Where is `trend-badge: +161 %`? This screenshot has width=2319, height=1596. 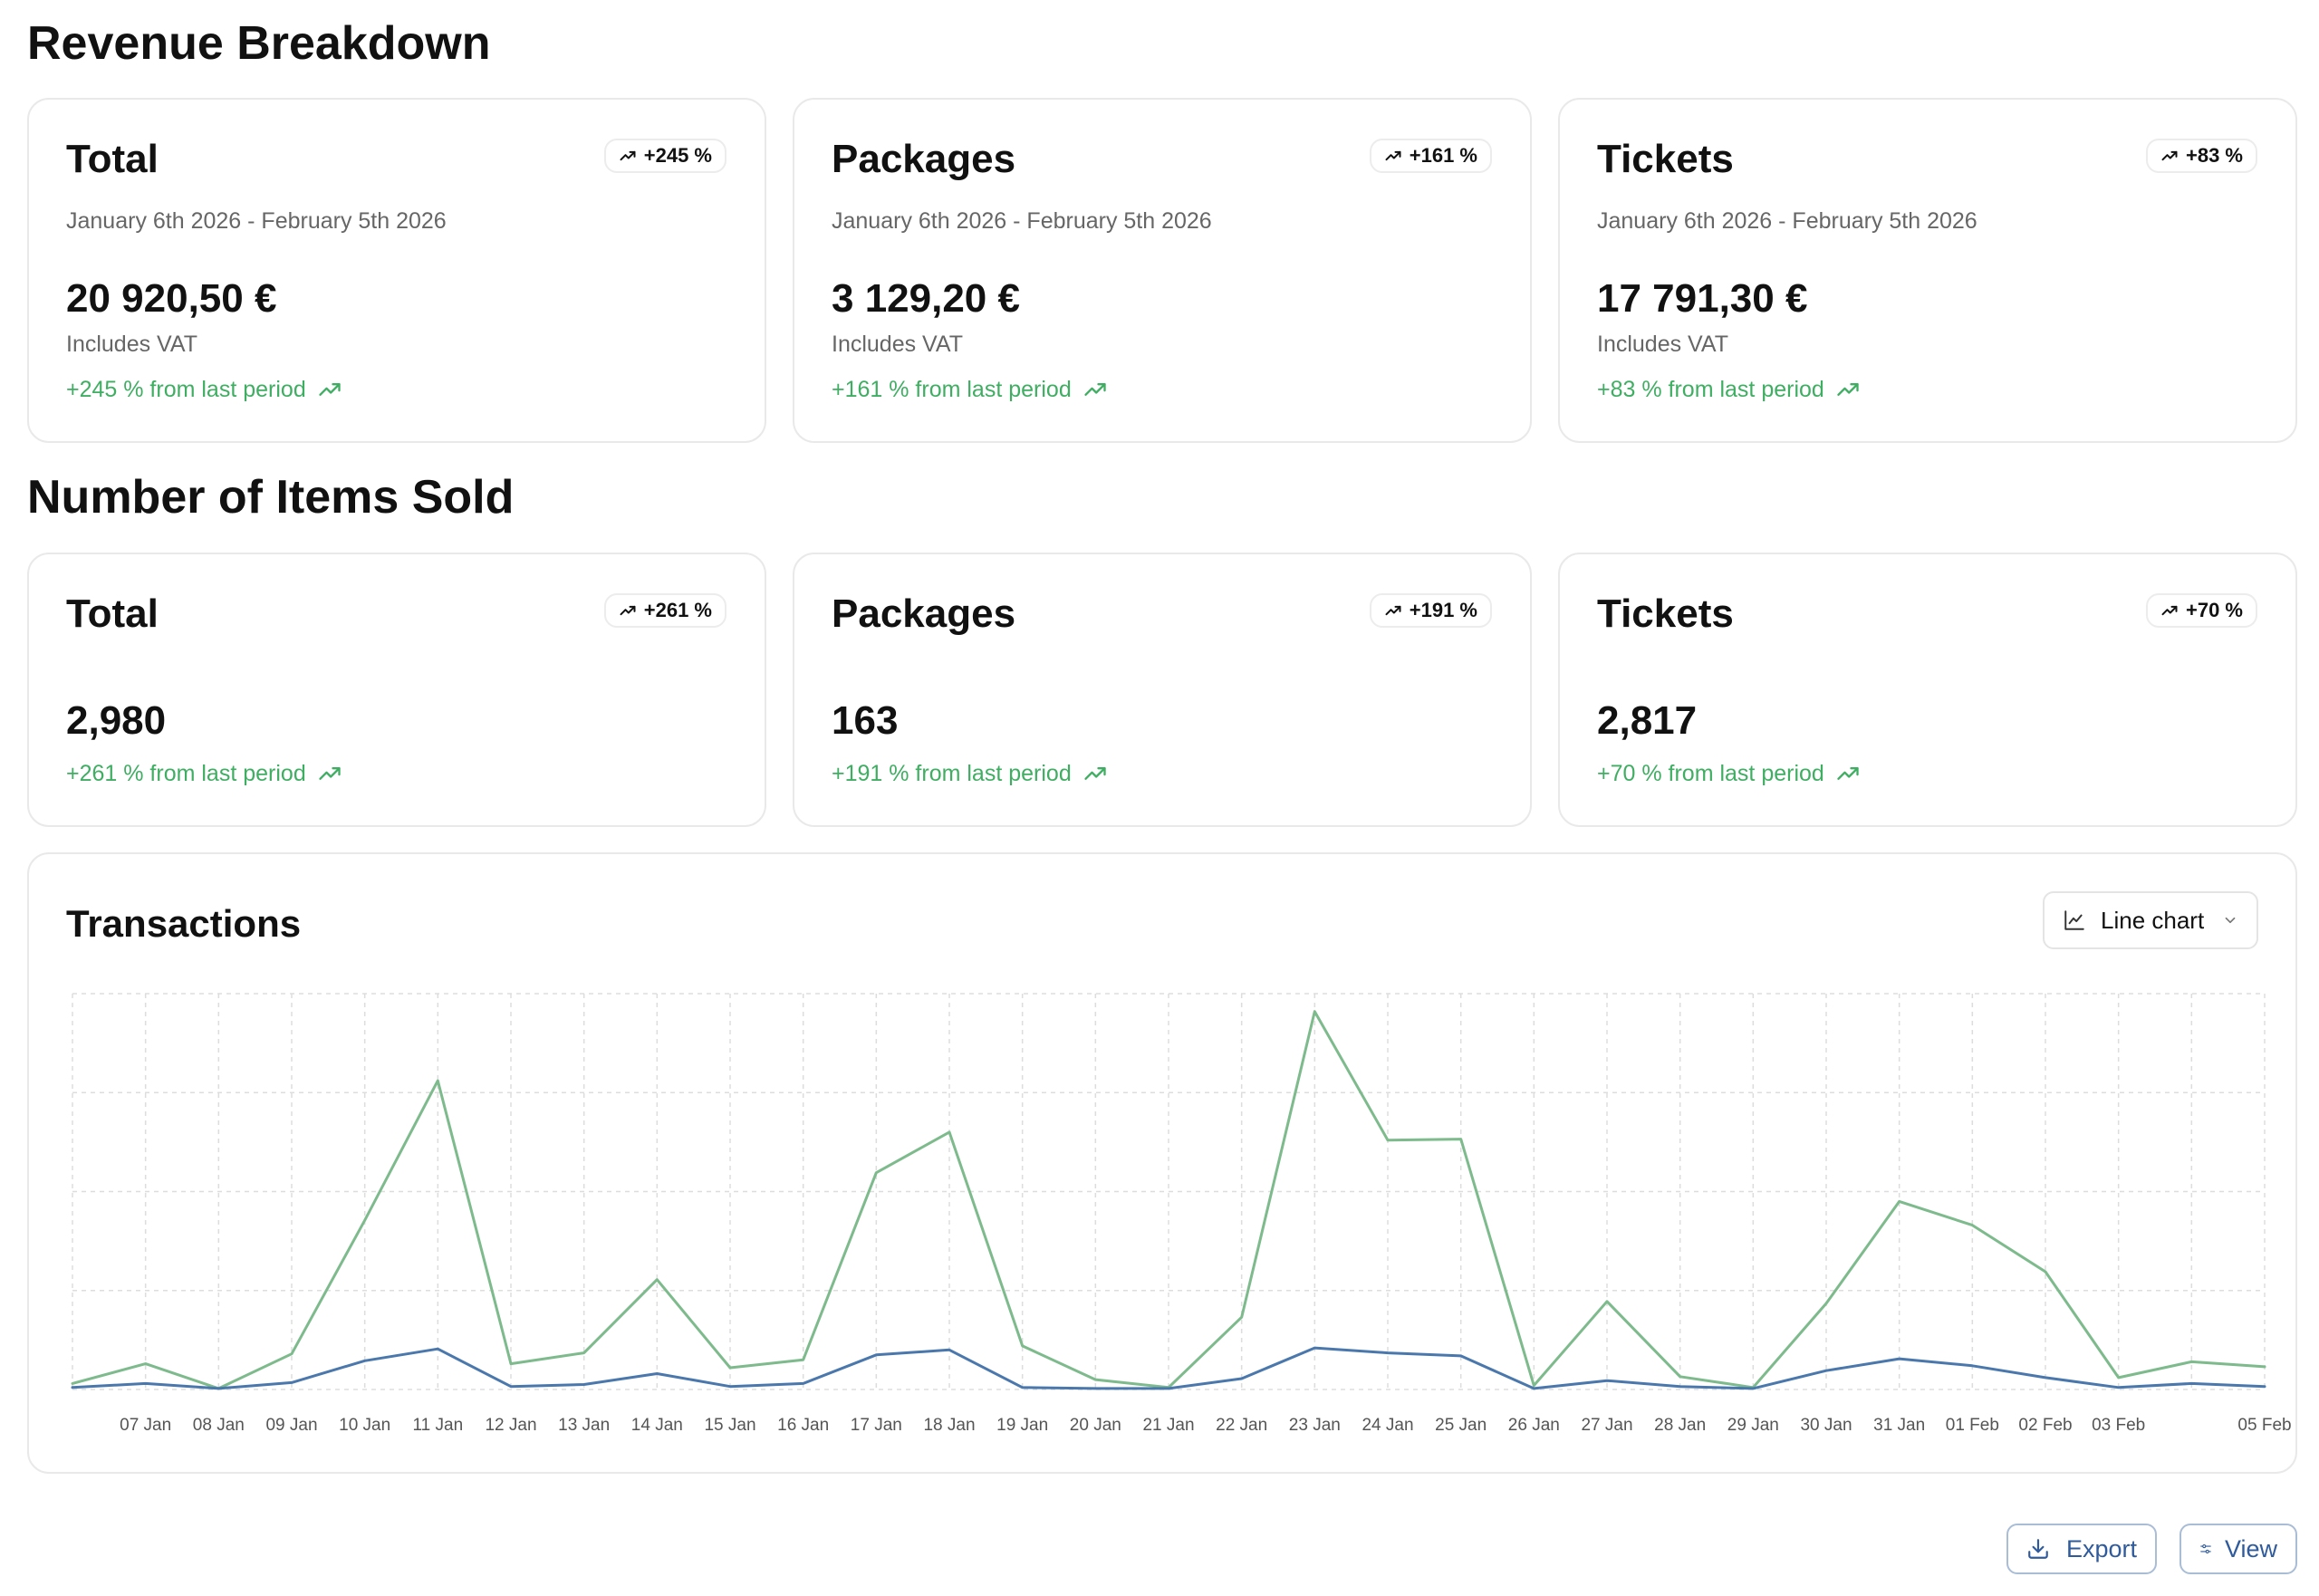 trend-badge: +161 % is located at coordinates (1430, 156).